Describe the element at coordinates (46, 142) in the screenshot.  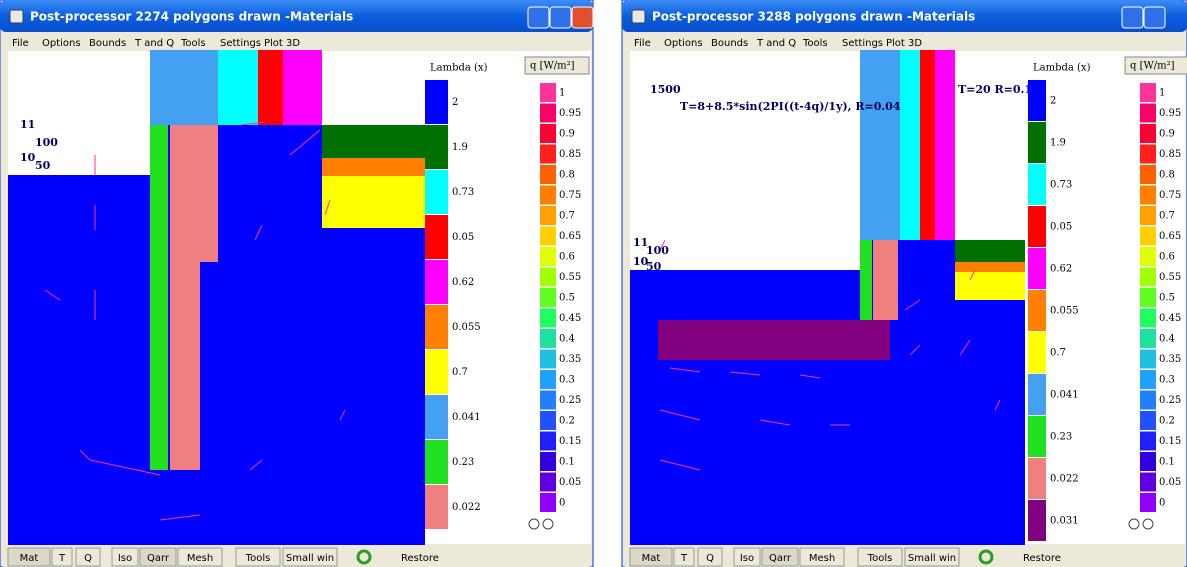
I see `annotation: 100` at that location.